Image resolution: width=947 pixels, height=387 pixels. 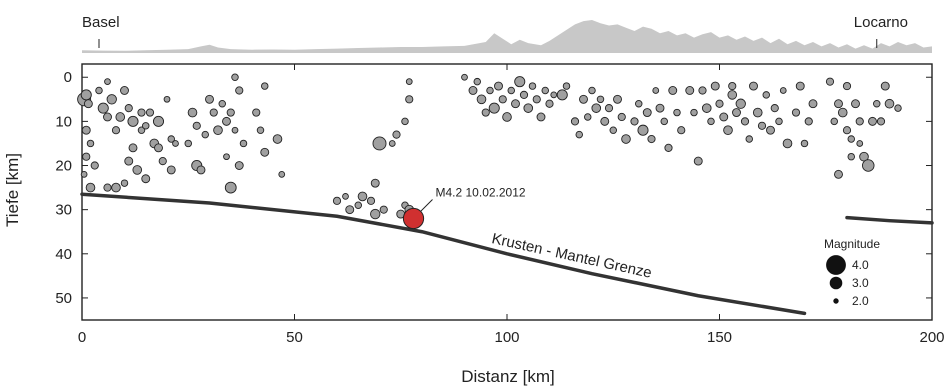 What do you see at coordinates (931, 337) in the screenshot?
I see `x-tick-label: 200` at bounding box center [931, 337].